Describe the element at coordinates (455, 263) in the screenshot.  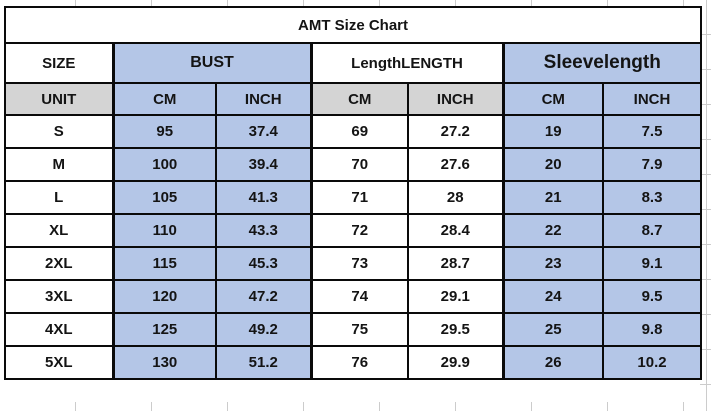
I see `data-cell: 28.7` at that location.